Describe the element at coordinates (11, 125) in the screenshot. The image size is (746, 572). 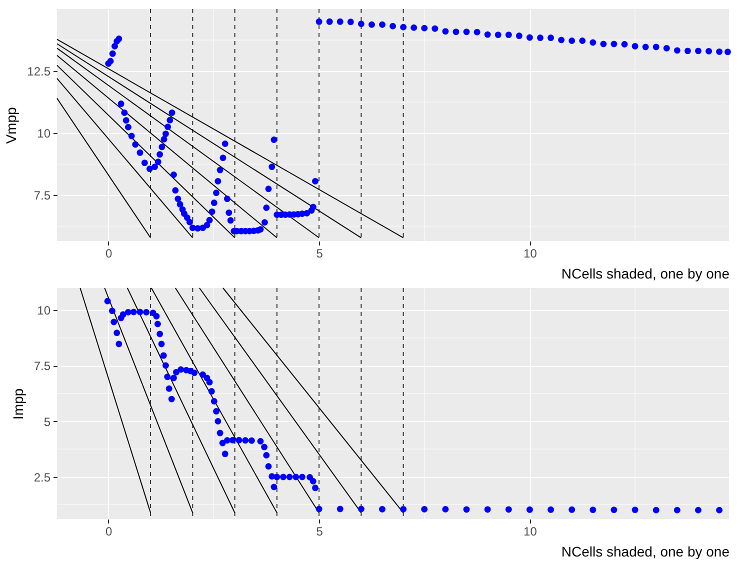
I see `y-axis-title: Vmpp` at that location.